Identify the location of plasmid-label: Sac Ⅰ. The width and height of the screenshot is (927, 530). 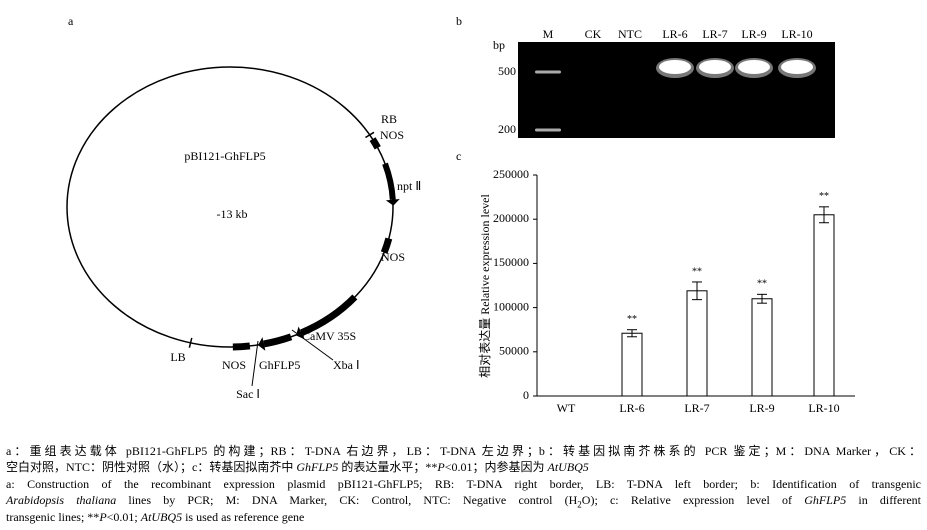
(248, 394).